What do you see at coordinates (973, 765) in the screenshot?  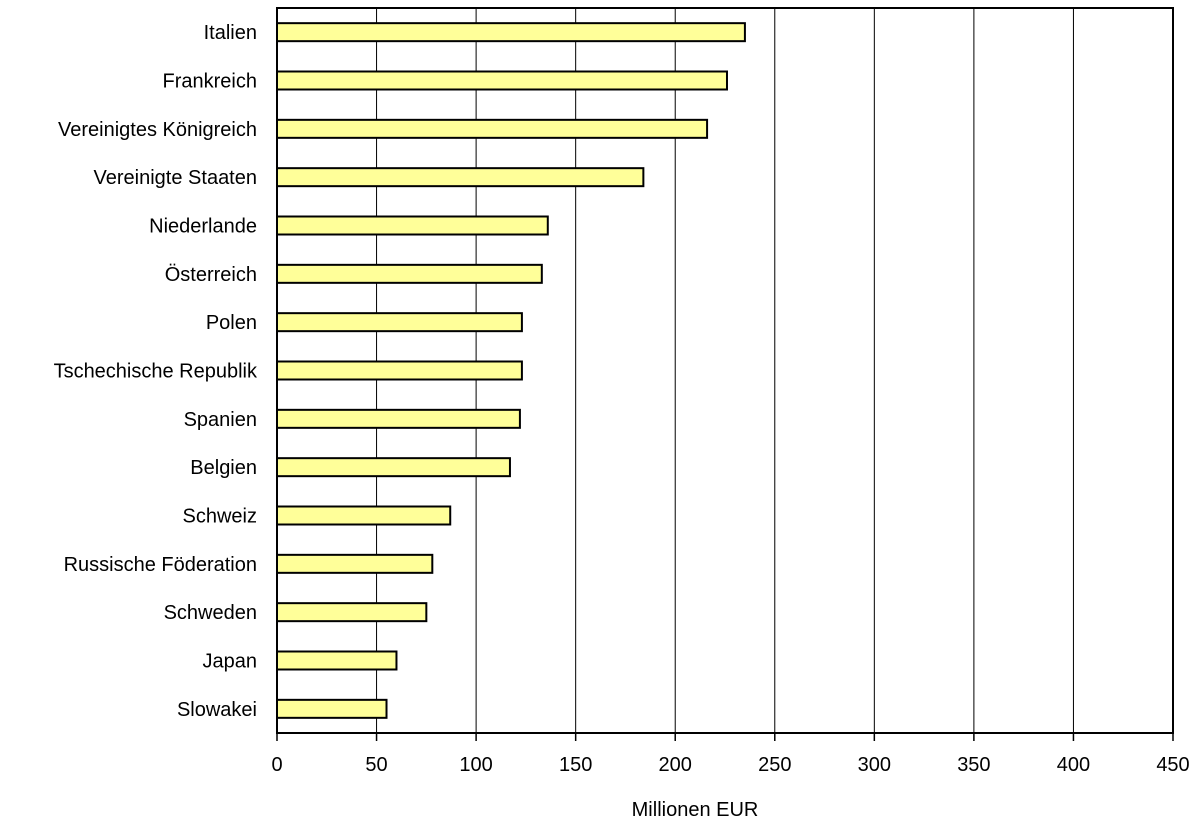 I see `x-tick-label: 350` at bounding box center [973, 765].